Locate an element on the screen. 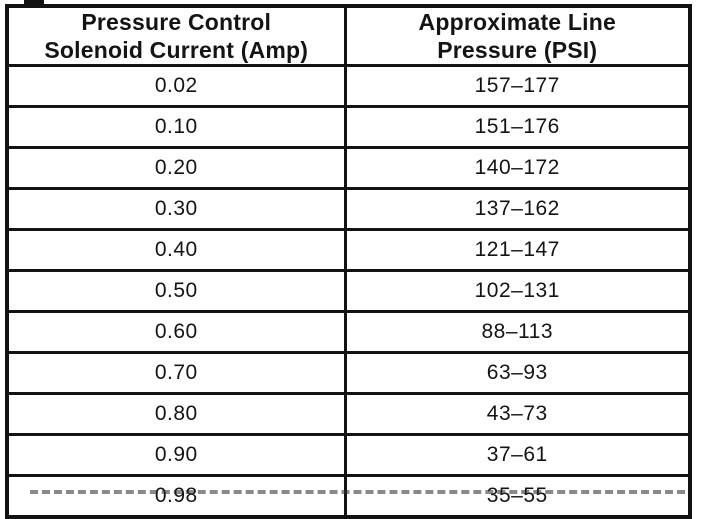 The height and width of the screenshot is (519, 704). psi-cell: 157–177 is located at coordinates (517, 86).